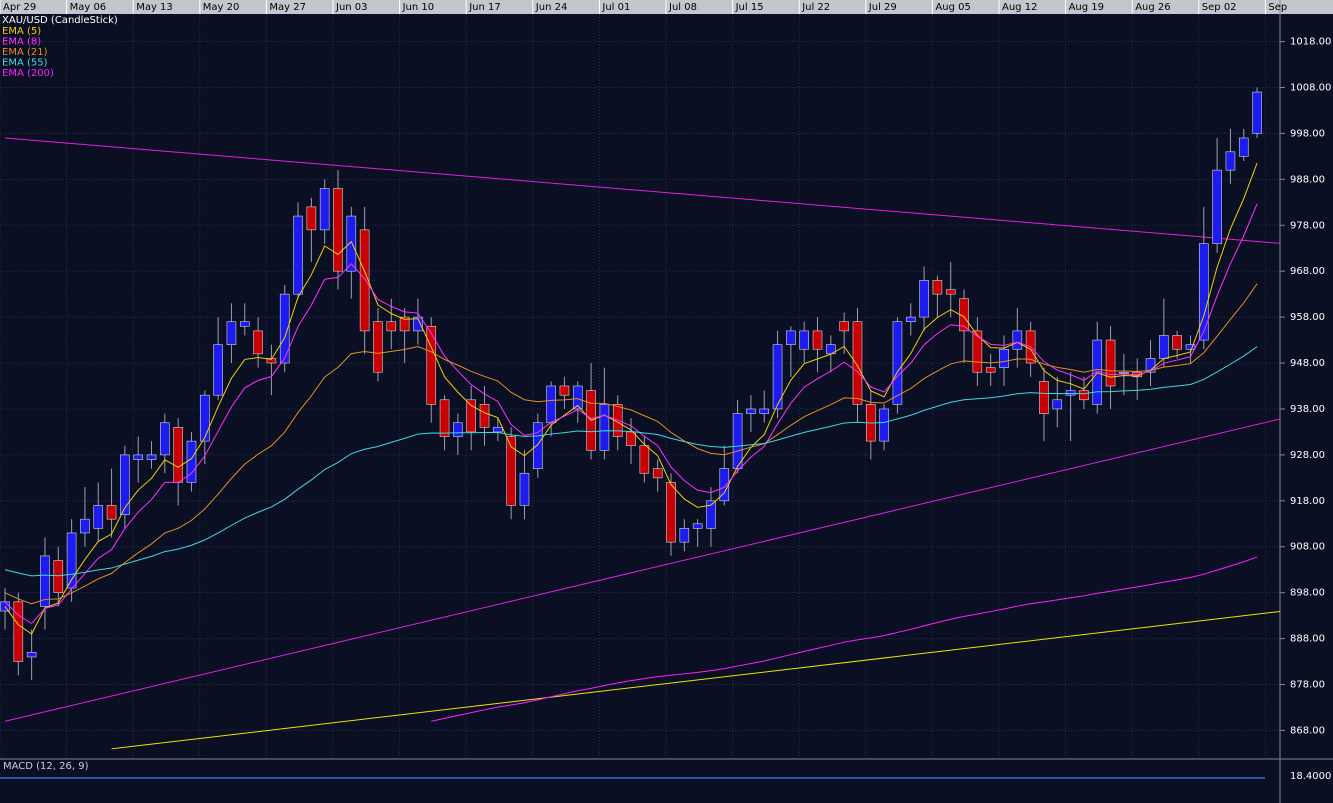  Describe the element at coordinates (642, 190) in the screenshot. I see `trendline` at that location.